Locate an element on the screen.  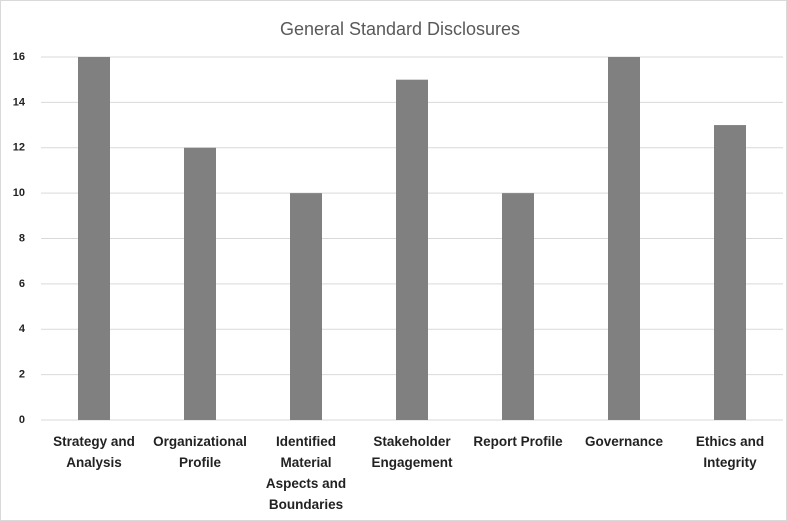
y-tick-label: 14 is located at coordinates (19, 102).